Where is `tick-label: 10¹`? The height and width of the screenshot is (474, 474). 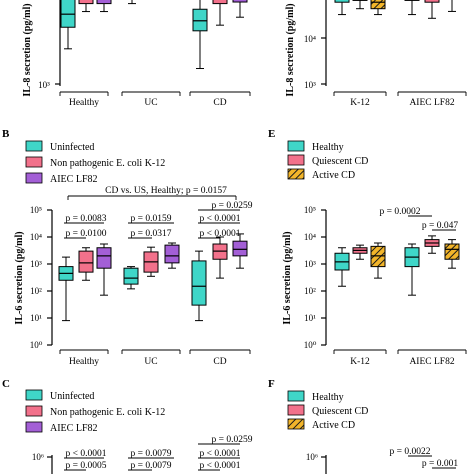 tick-label: 10¹ is located at coordinates (36, 318).